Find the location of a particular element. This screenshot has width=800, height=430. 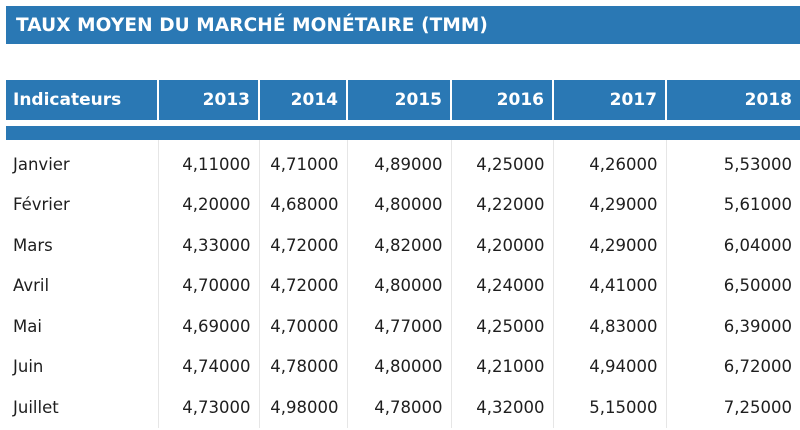

table-cell: 6,04000 is located at coordinates (757, 245).